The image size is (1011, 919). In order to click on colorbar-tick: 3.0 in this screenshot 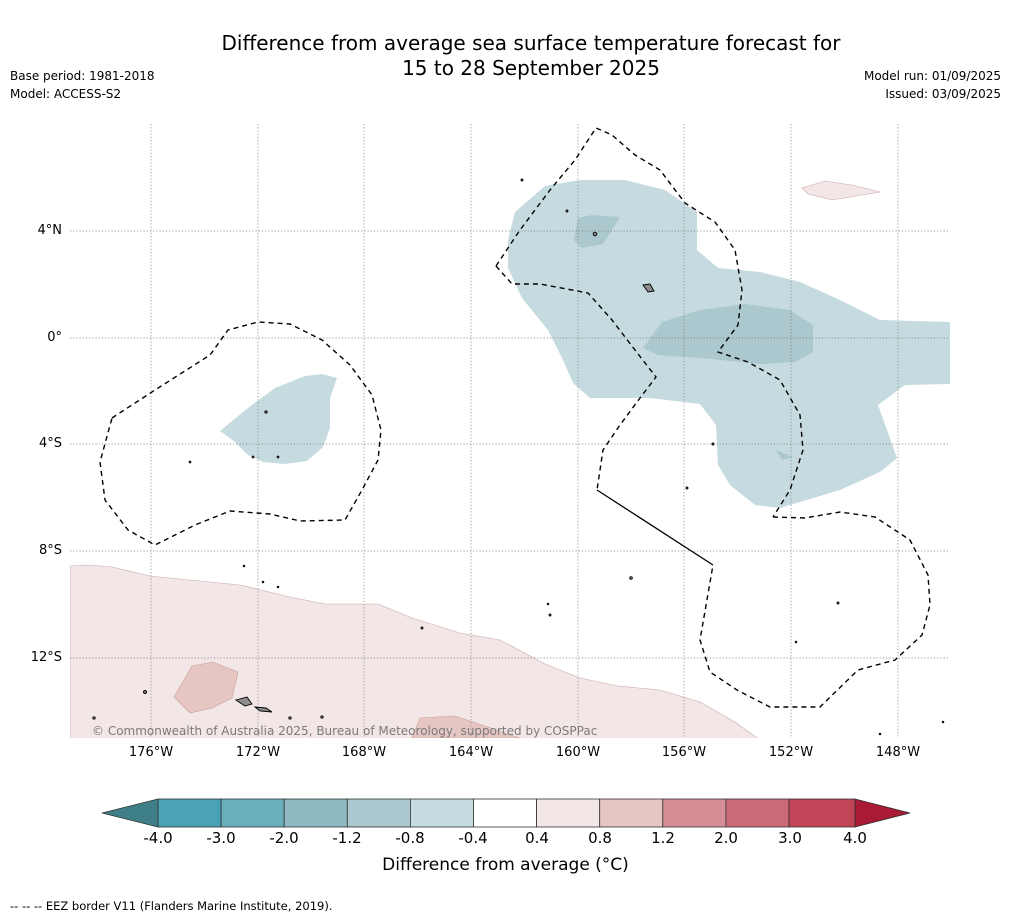, I will do `click(790, 838)`.